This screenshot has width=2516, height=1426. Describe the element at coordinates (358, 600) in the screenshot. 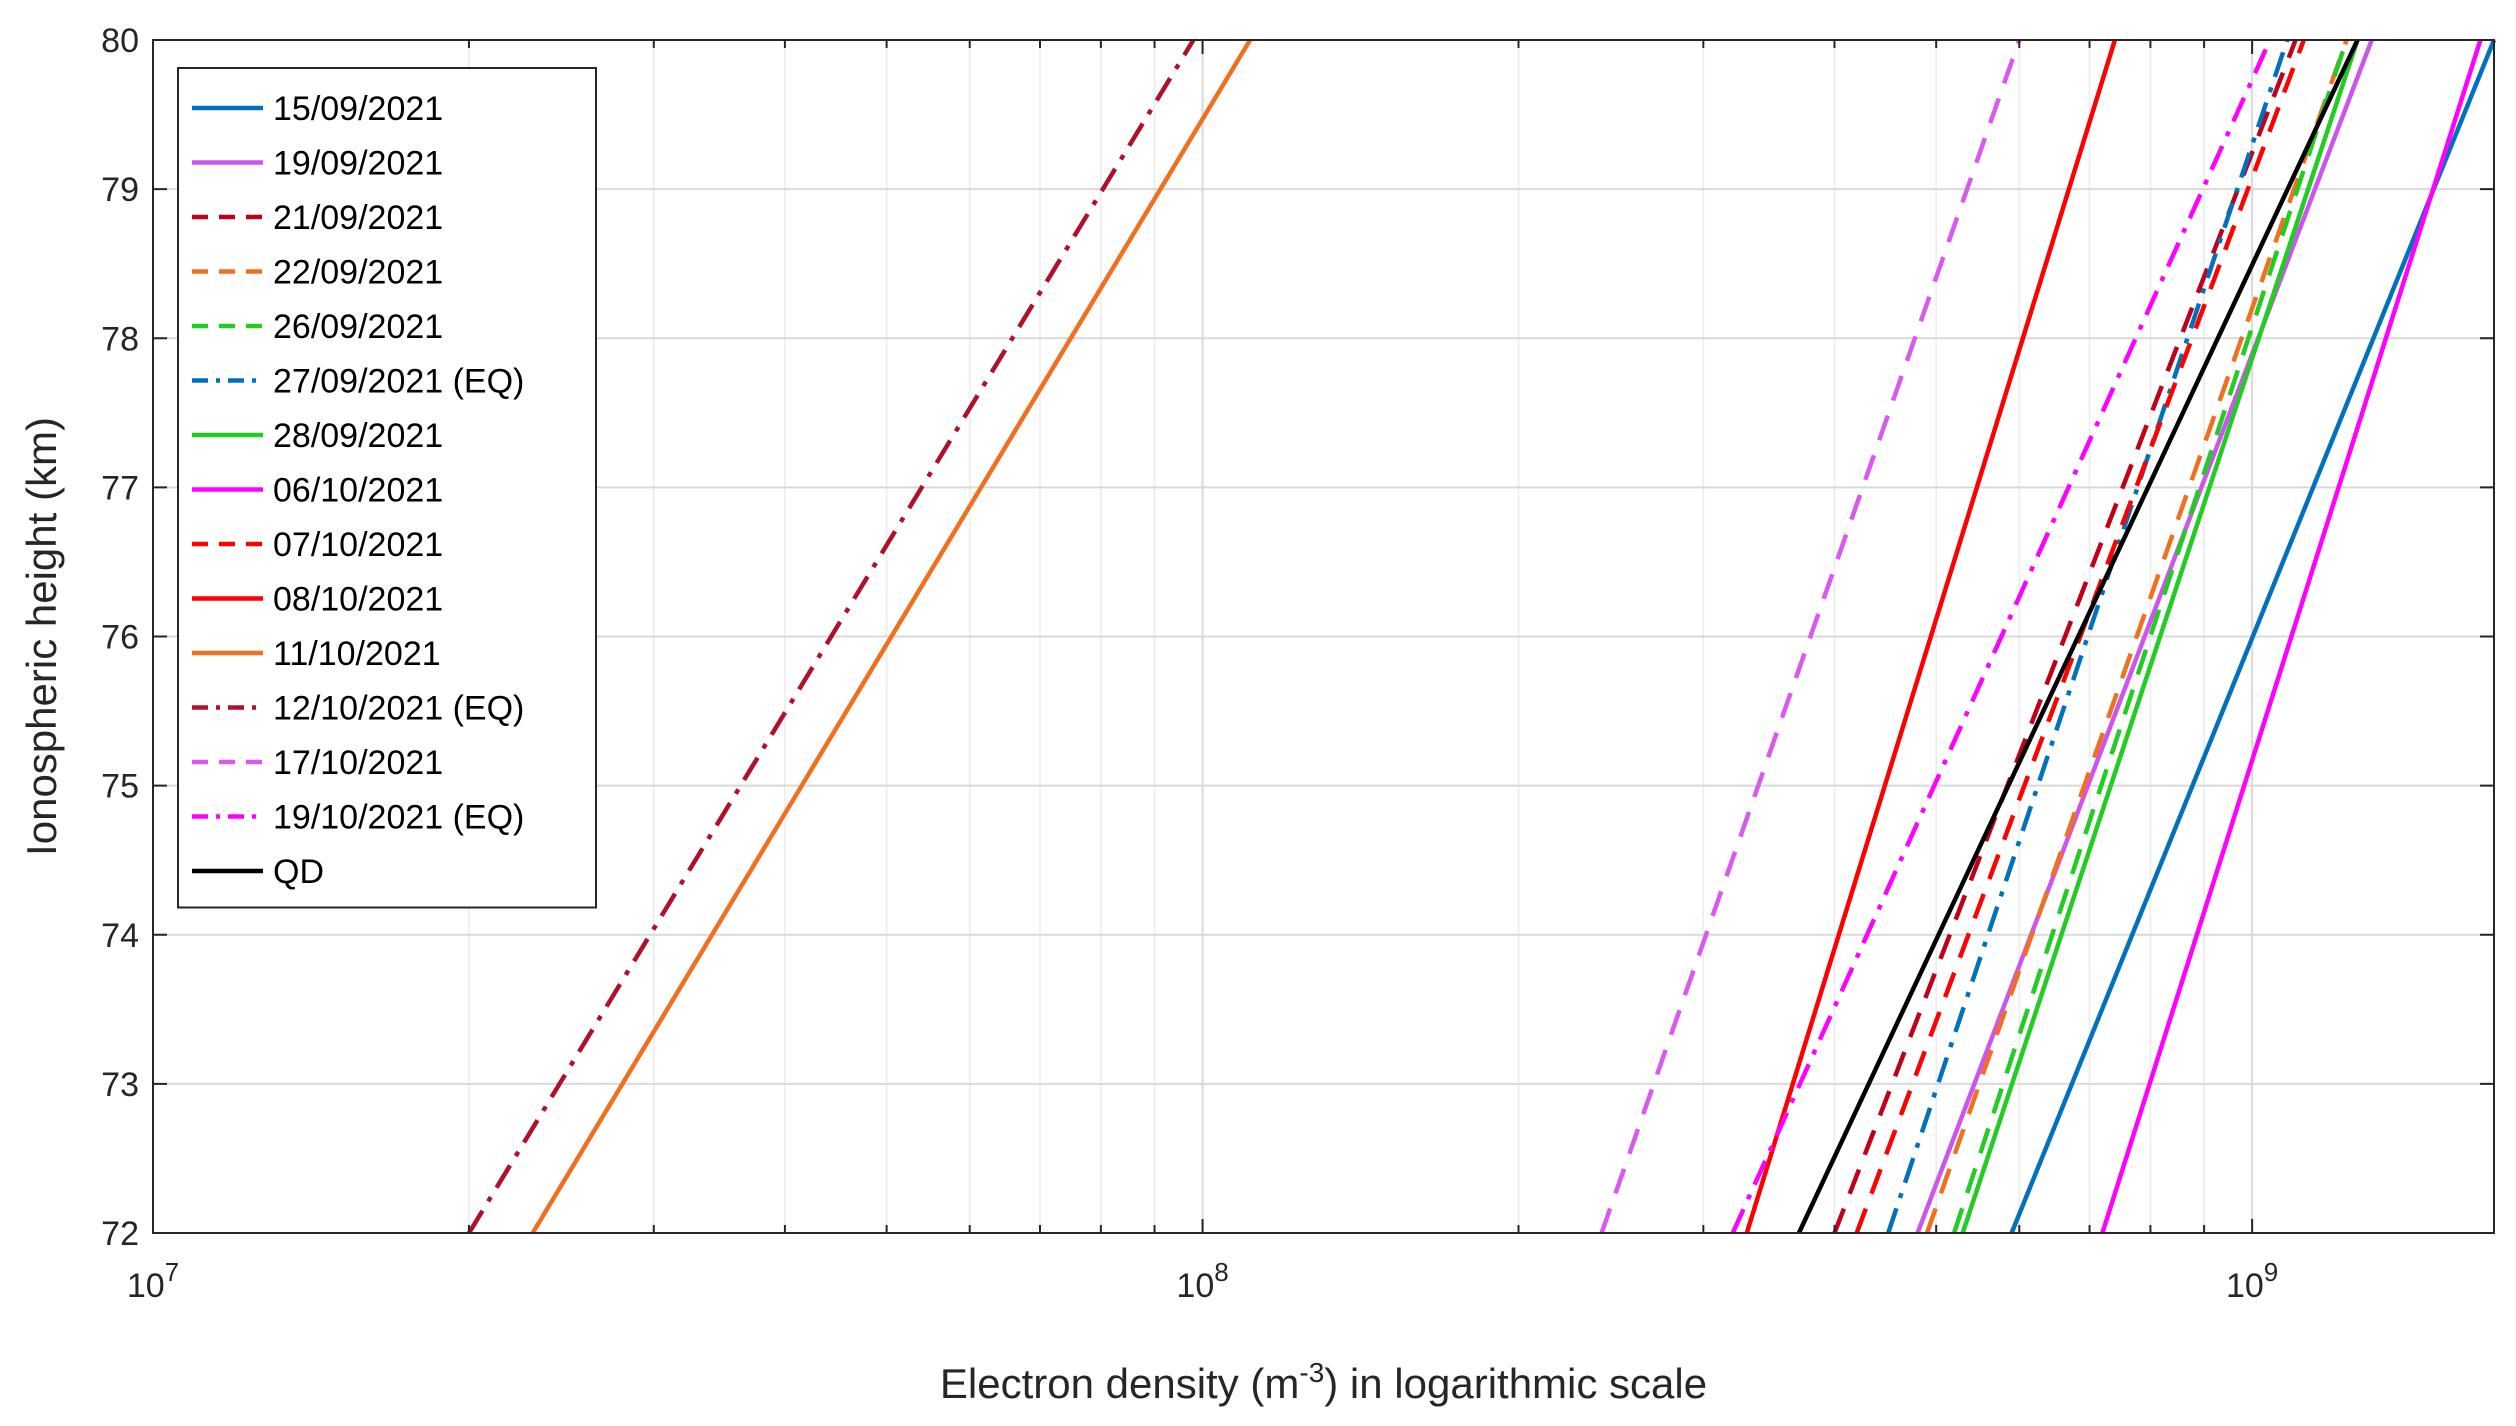

I see `legend-label: 08/10/2021` at that location.